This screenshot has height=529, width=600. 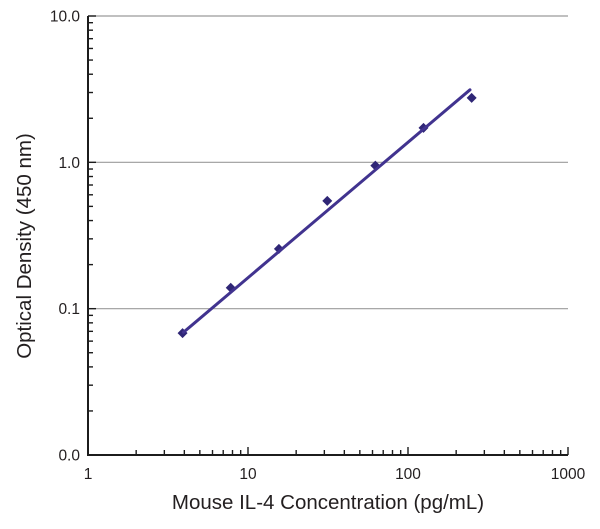 What do you see at coordinates (88, 474) in the screenshot?
I see `x-tick-label: 1` at bounding box center [88, 474].